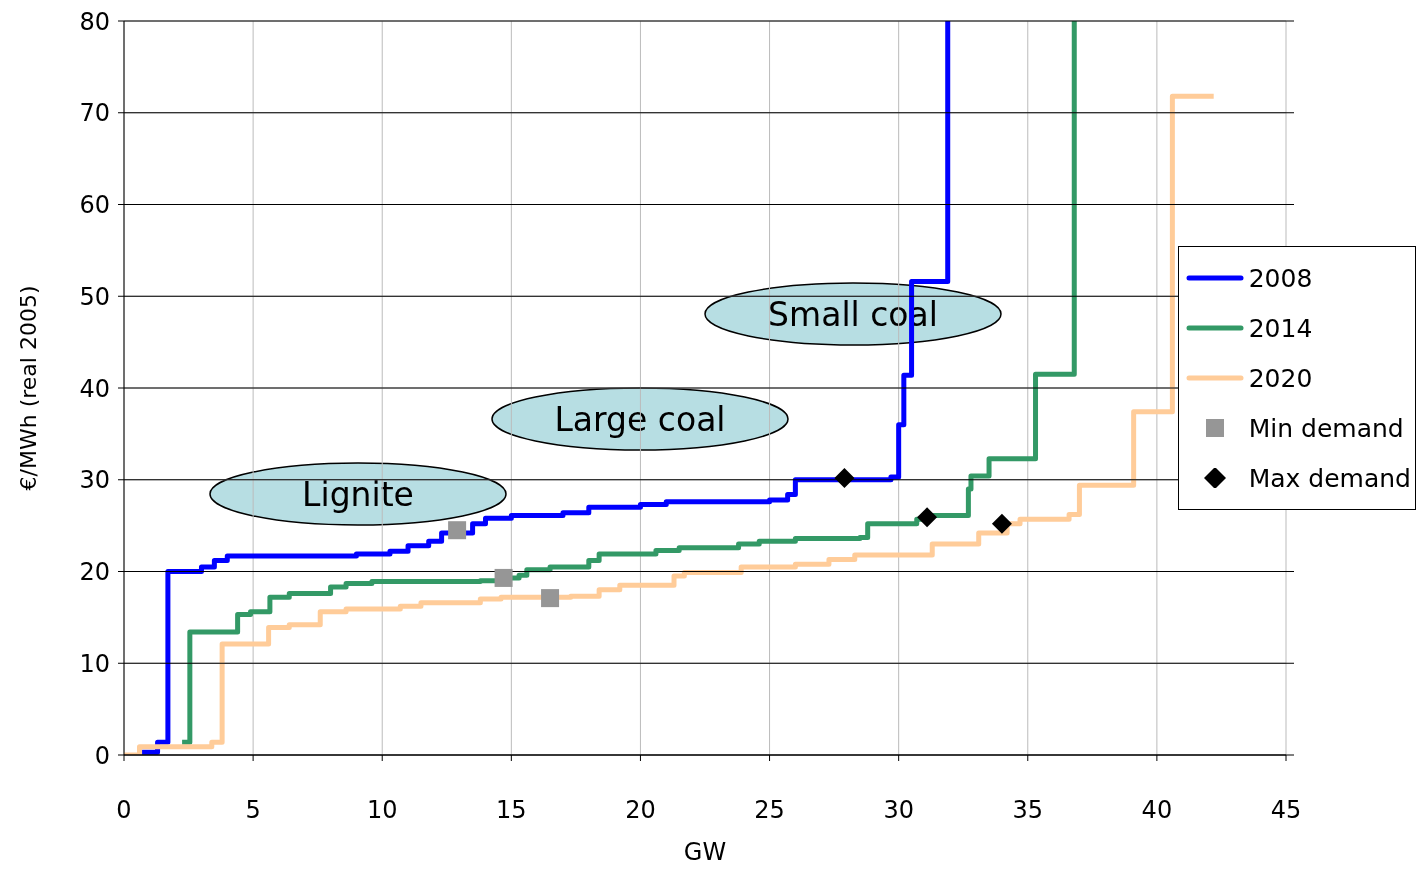 This screenshot has height=878, width=1424. Describe the element at coordinates (640, 419) in the screenshot. I see `annotation: Large coal` at that location.